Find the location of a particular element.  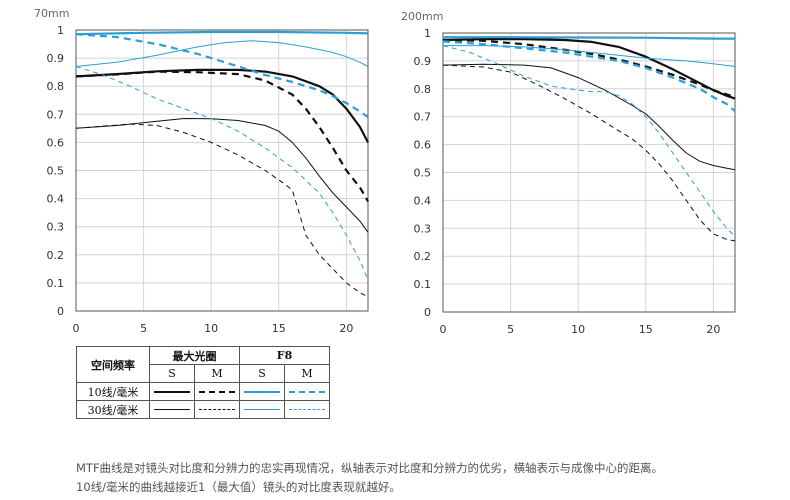

chart-0-series-max-aperture-30-S is located at coordinates (222, 175).